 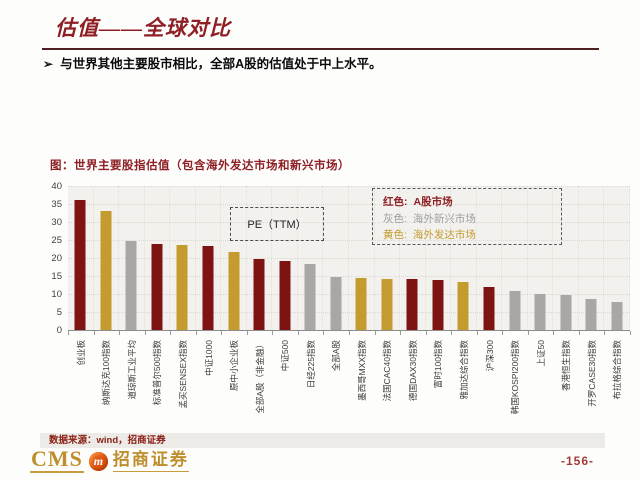 I want to click on y-axis-tick-label: 5, so click(x=59, y=312).